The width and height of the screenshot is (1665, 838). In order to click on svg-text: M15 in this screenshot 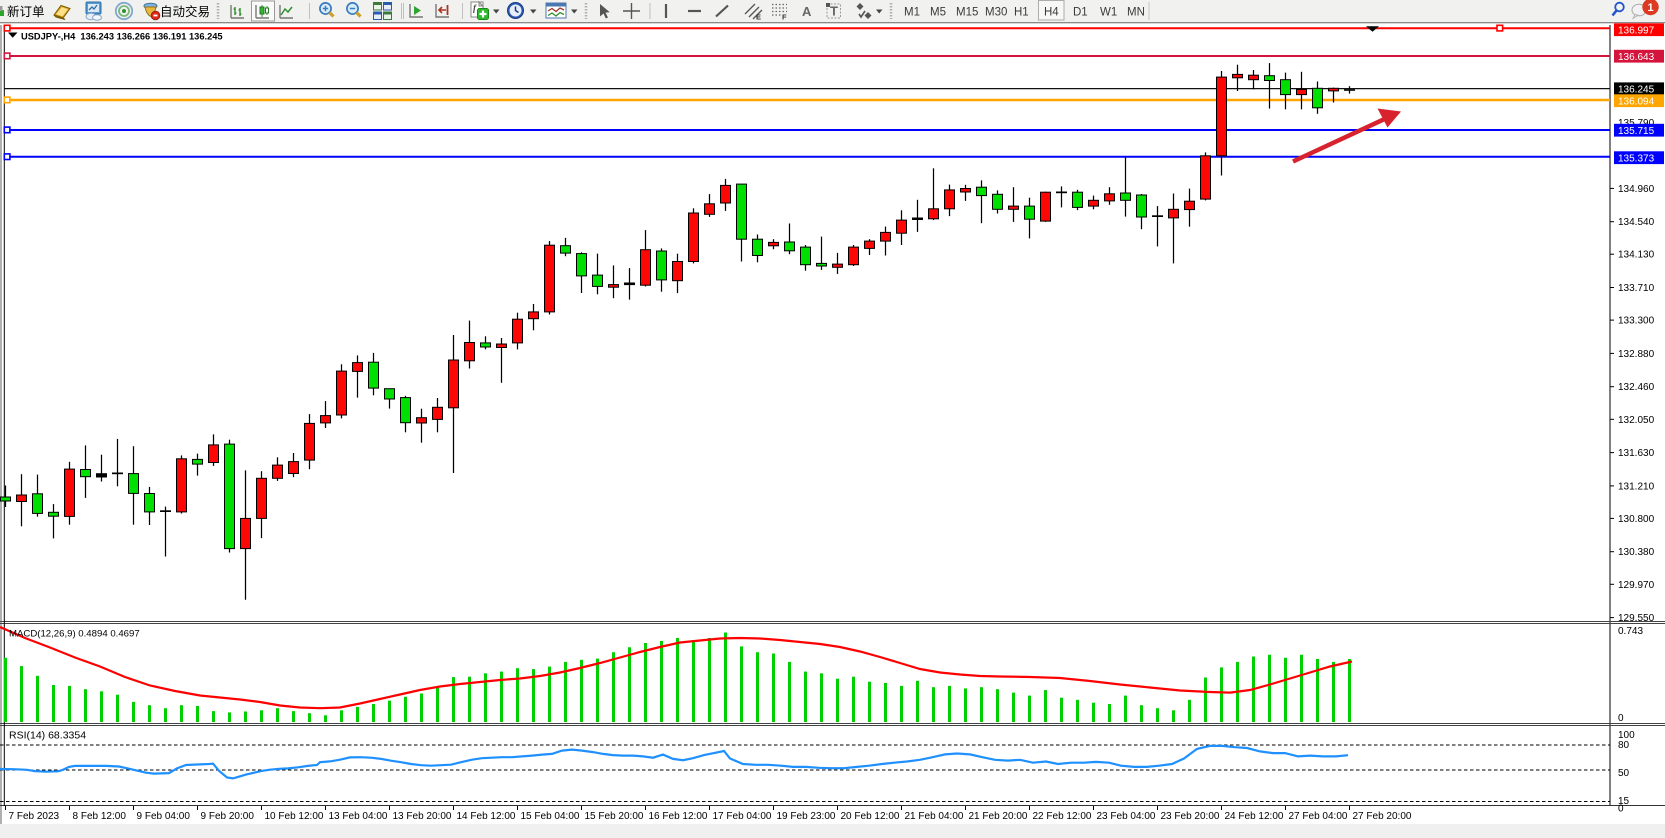, I will do `click(967, 13)`.